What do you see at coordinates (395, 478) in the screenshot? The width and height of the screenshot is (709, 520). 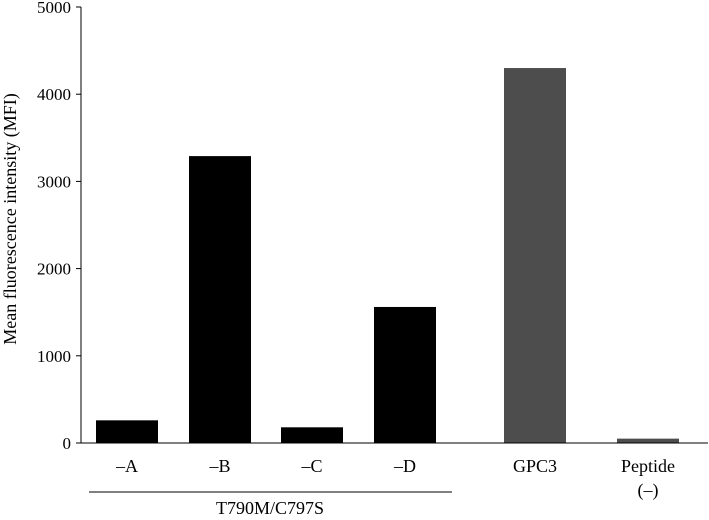 I see `x-labels-layer: –A –B –C –D GPC3 Peptide (–)` at bounding box center [395, 478].